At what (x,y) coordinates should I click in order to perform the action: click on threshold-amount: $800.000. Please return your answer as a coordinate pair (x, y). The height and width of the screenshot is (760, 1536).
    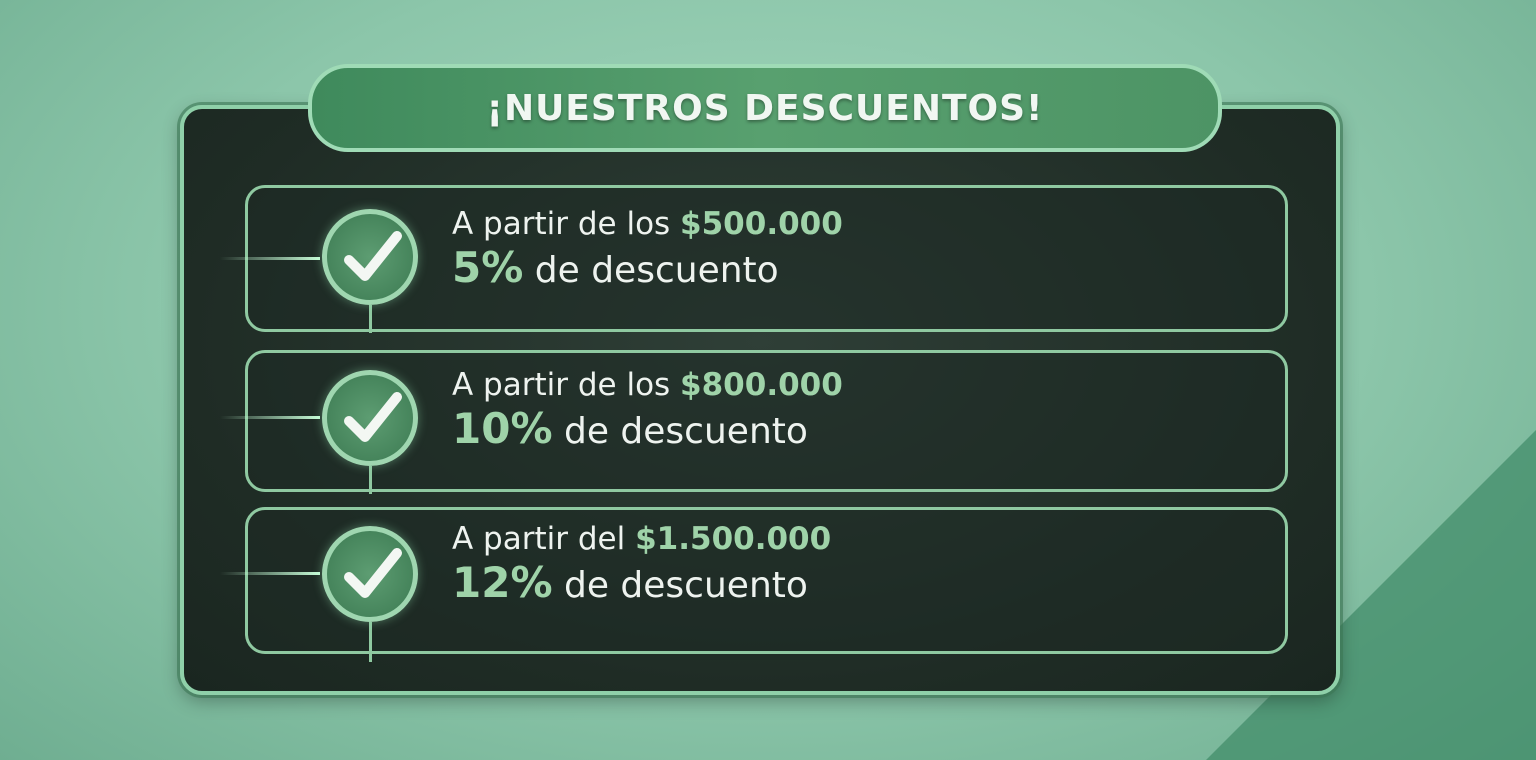
    Looking at the image, I should click on (761, 385).